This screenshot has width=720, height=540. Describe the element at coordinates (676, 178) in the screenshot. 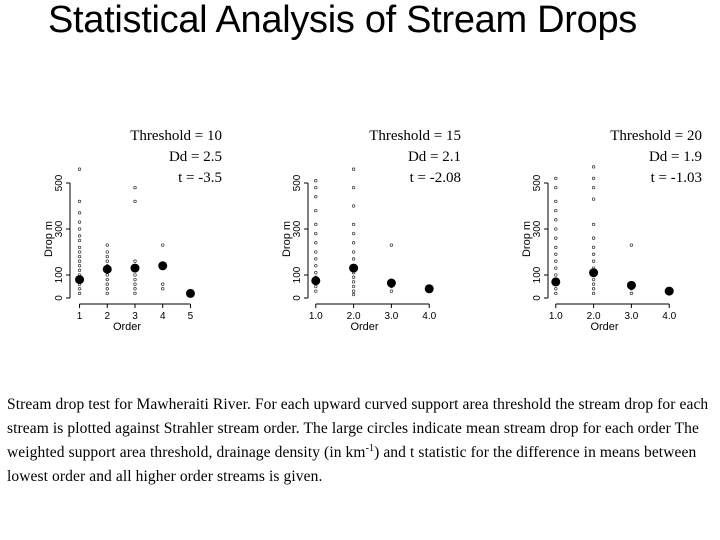

I see `stat-line-3: t = -1.03` at that location.